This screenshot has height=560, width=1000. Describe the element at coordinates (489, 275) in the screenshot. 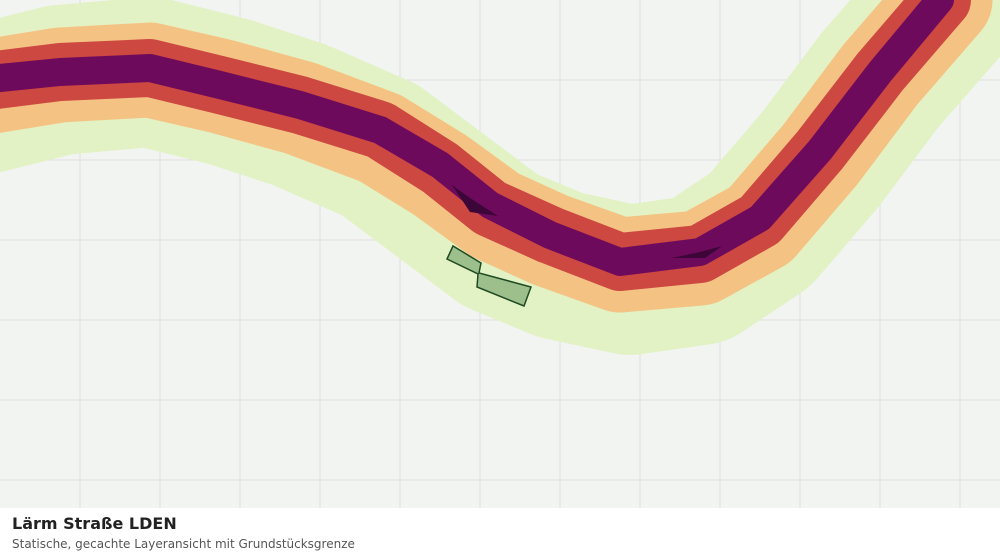

I see `parcel-boundary` at that location.